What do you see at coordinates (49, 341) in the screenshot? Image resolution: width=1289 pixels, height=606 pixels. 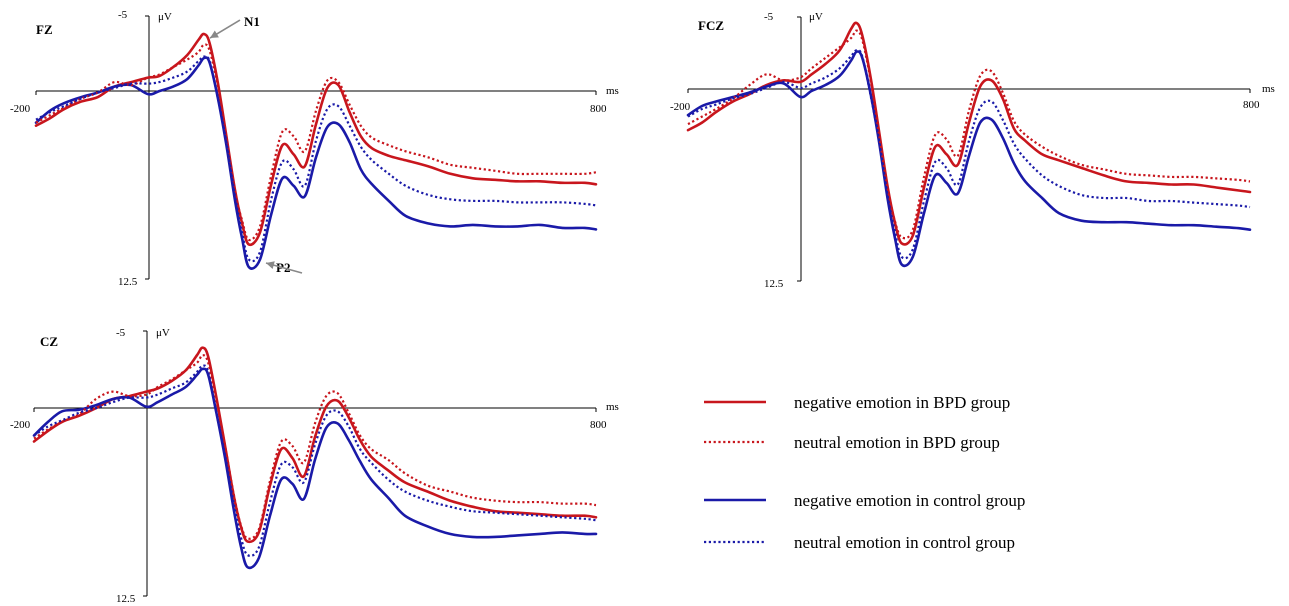 I see `panel-title: CZ` at bounding box center [49, 341].